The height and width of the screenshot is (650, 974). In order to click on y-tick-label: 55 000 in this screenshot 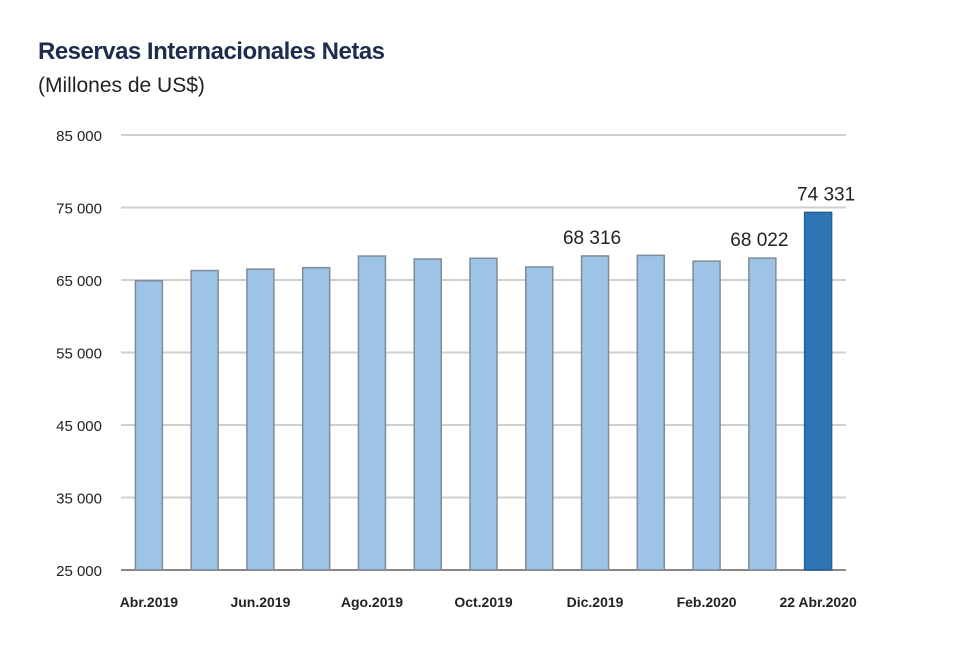, I will do `click(79, 354)`.